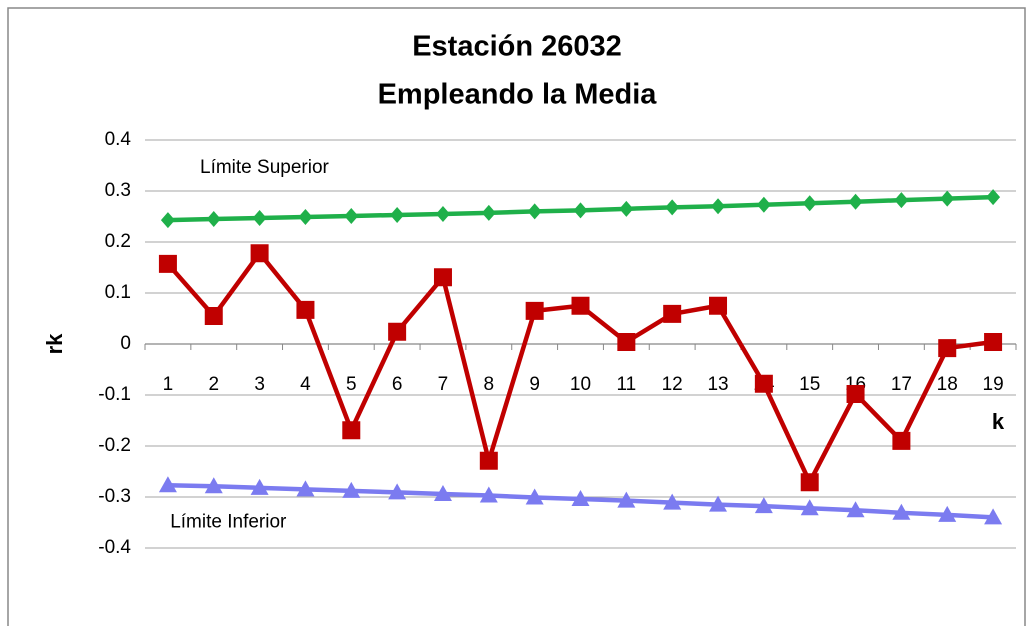 The width and height of the screenshot is (1034, 626). I want to click on y-tick-label: 0.4, so click(118, 139).